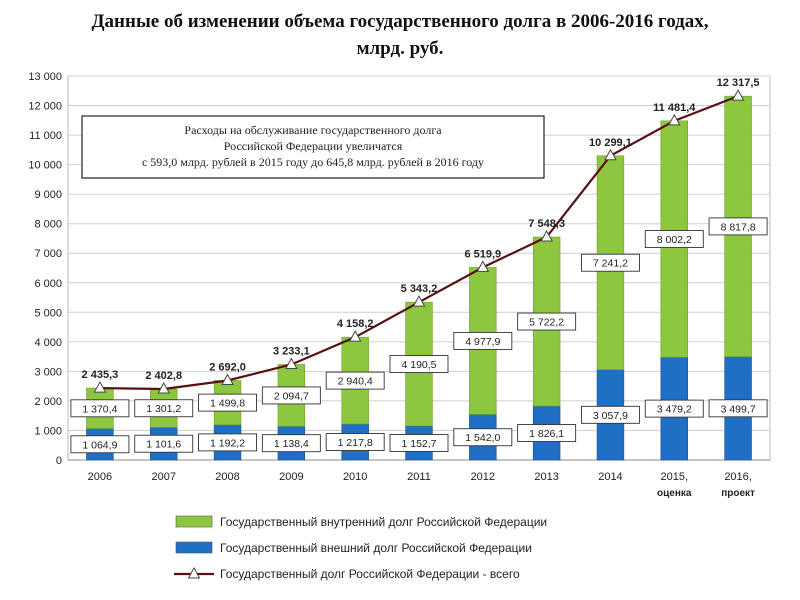 The height and width of the screenshot is (600, 800). I want to click on external-debt-label: 1 152,7, so click(418, 444).